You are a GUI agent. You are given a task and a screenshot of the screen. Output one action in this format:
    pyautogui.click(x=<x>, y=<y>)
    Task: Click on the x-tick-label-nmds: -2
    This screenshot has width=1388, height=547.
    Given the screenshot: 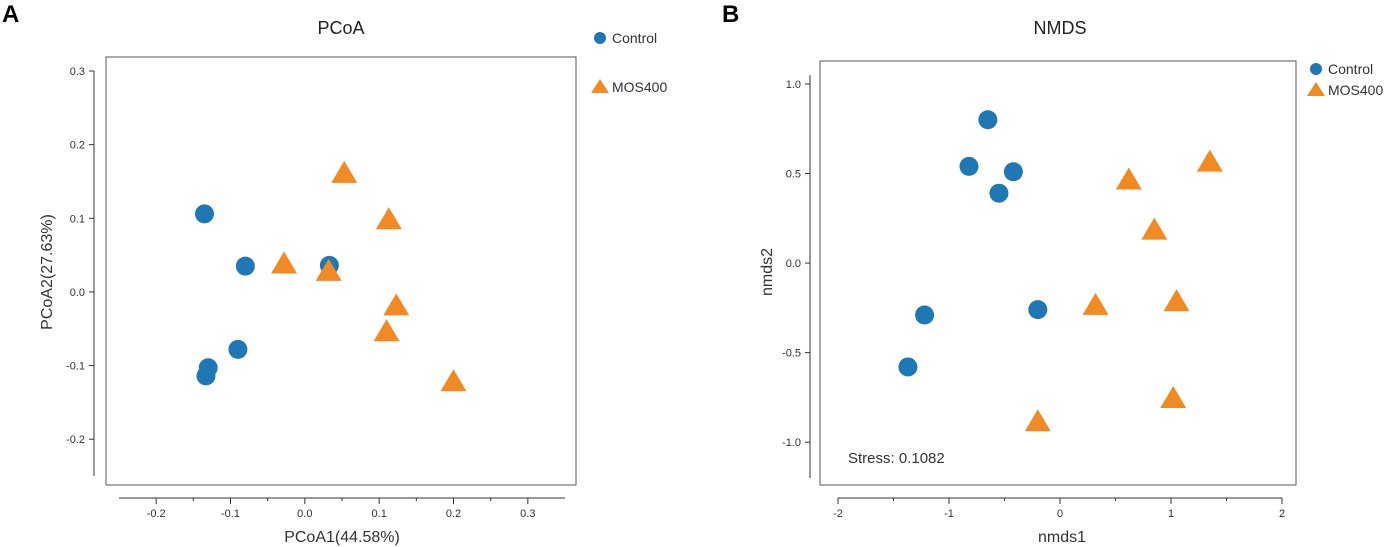 What is the action you would take?
    pyautogui.click(x=838, y=514)
    